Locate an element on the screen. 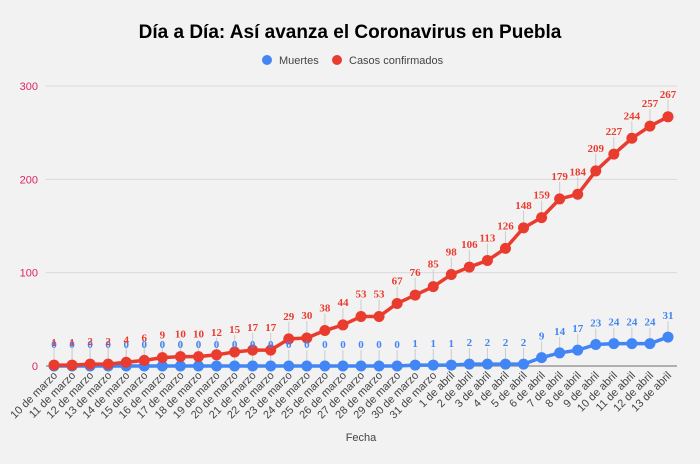 Image resolution: width=700 pixels, height=464 pixels. data-label-casos: 4 is located at coordinates (126, 340).